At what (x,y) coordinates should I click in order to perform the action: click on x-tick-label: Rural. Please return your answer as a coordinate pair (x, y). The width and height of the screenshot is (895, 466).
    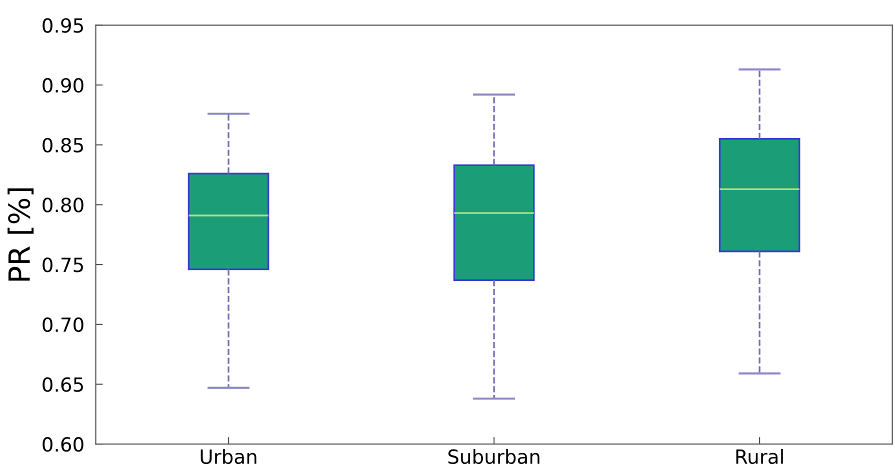
    Looking at the image, I should click on (759, 456).